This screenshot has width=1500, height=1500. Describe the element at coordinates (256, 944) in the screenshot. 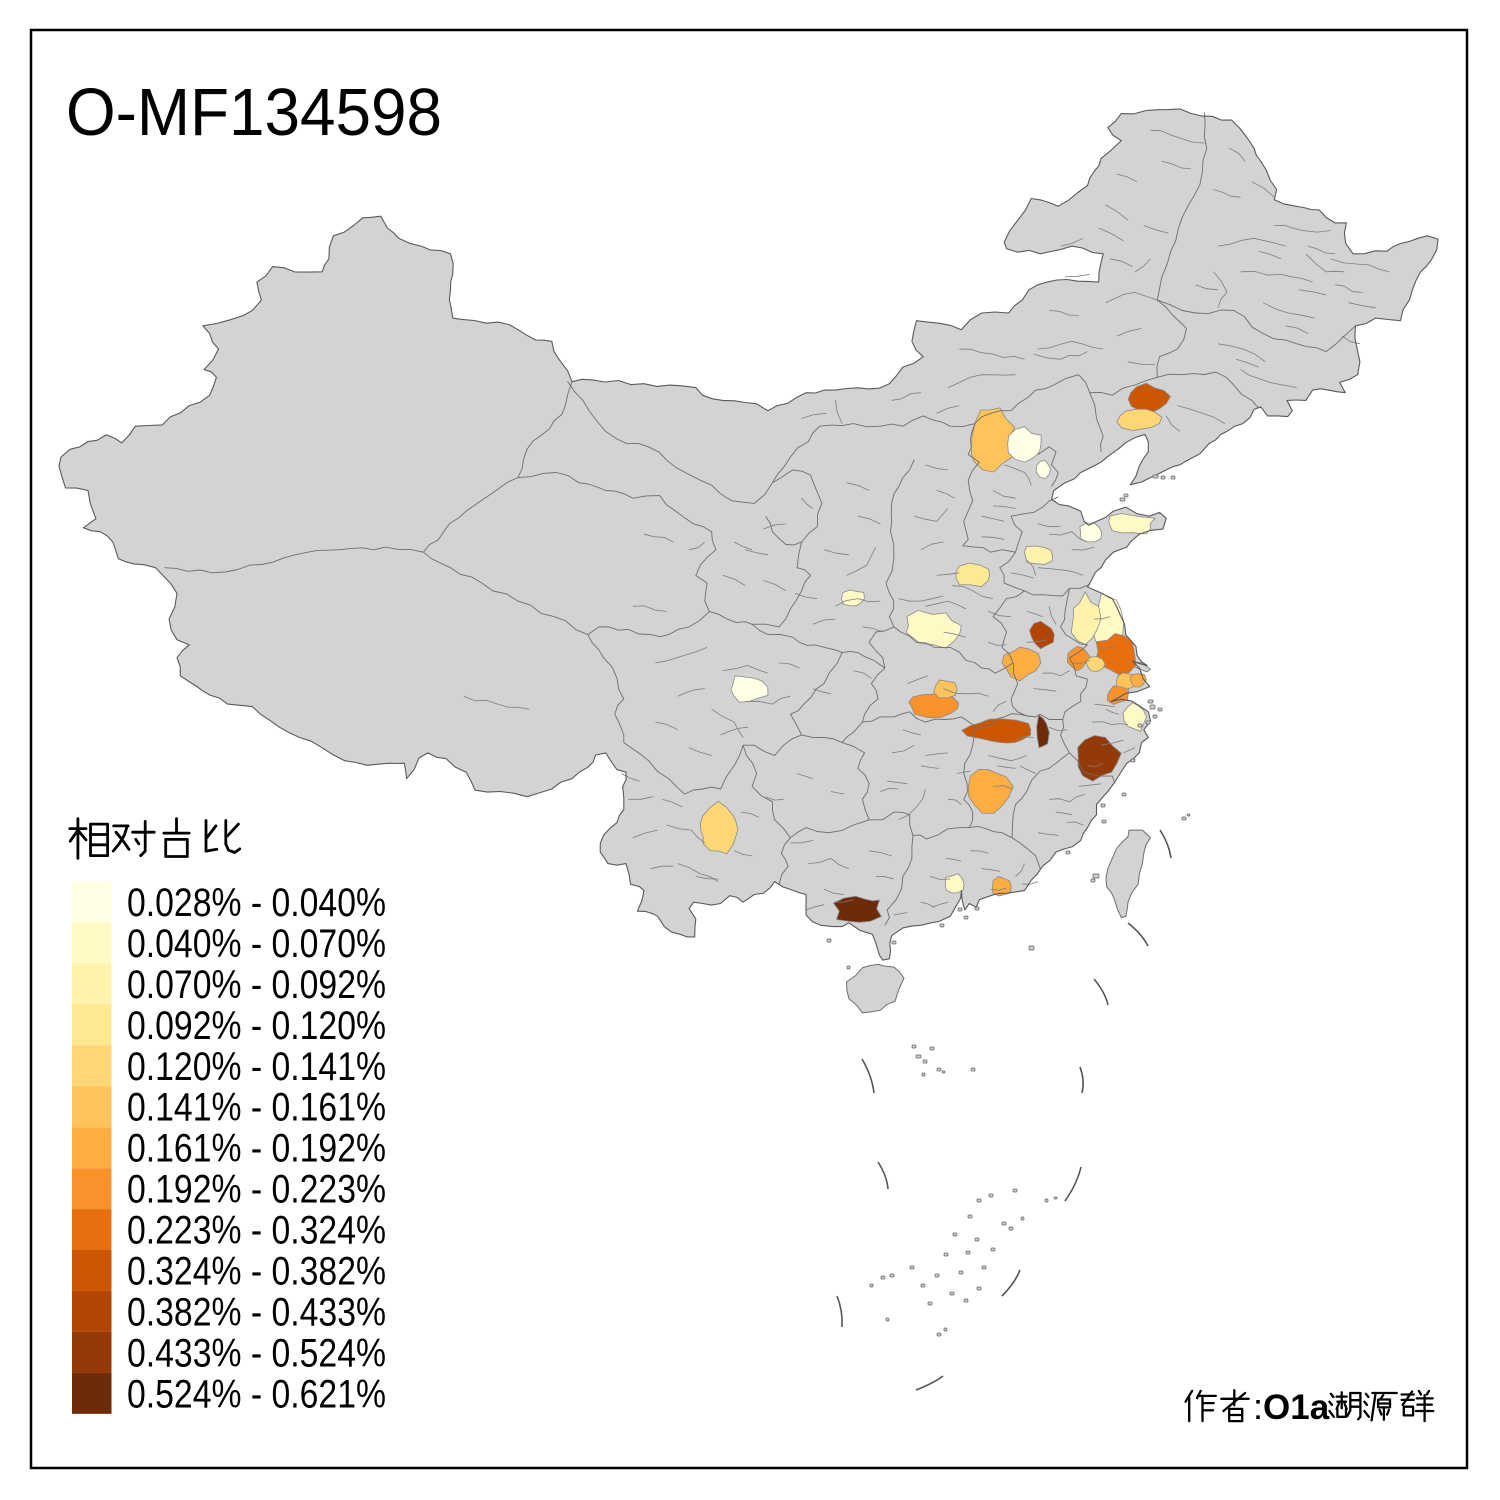

I see `svg-text: 0.040% - 0.070%` at that location.